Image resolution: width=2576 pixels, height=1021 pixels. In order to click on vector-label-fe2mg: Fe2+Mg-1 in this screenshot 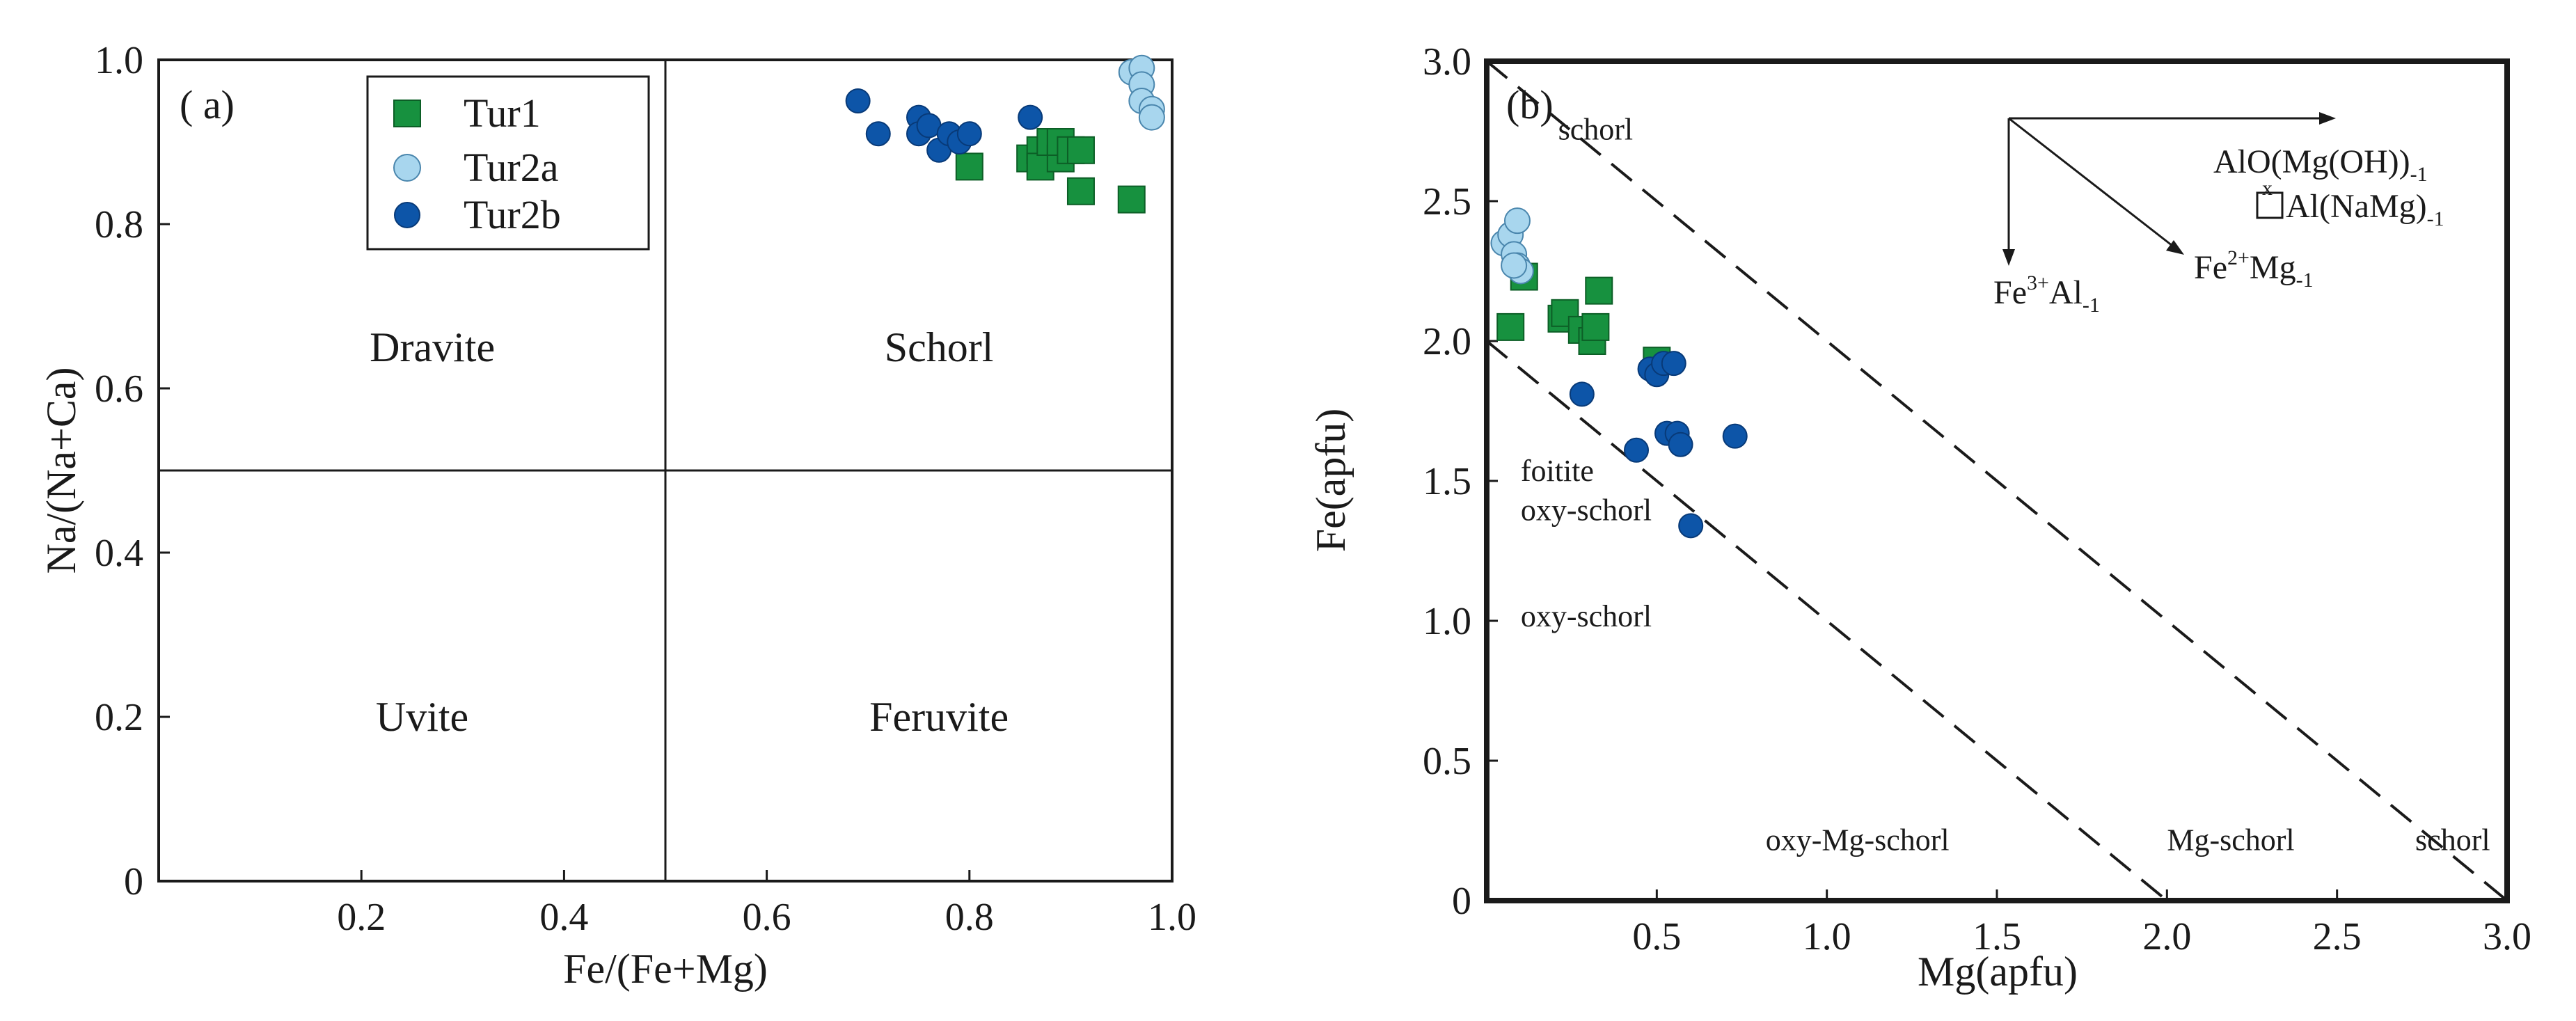, I will do `click(2254, 269)`.